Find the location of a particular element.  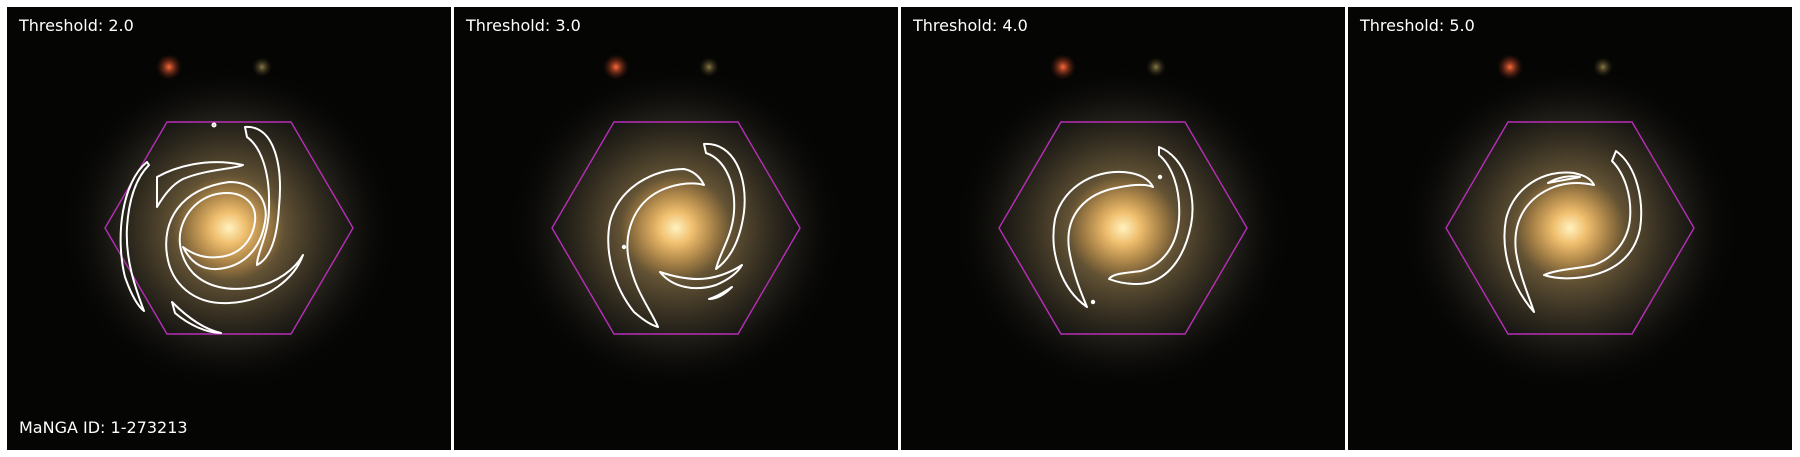

panel-title: Threshold: 2.0 is located at coordinates (76, 26).